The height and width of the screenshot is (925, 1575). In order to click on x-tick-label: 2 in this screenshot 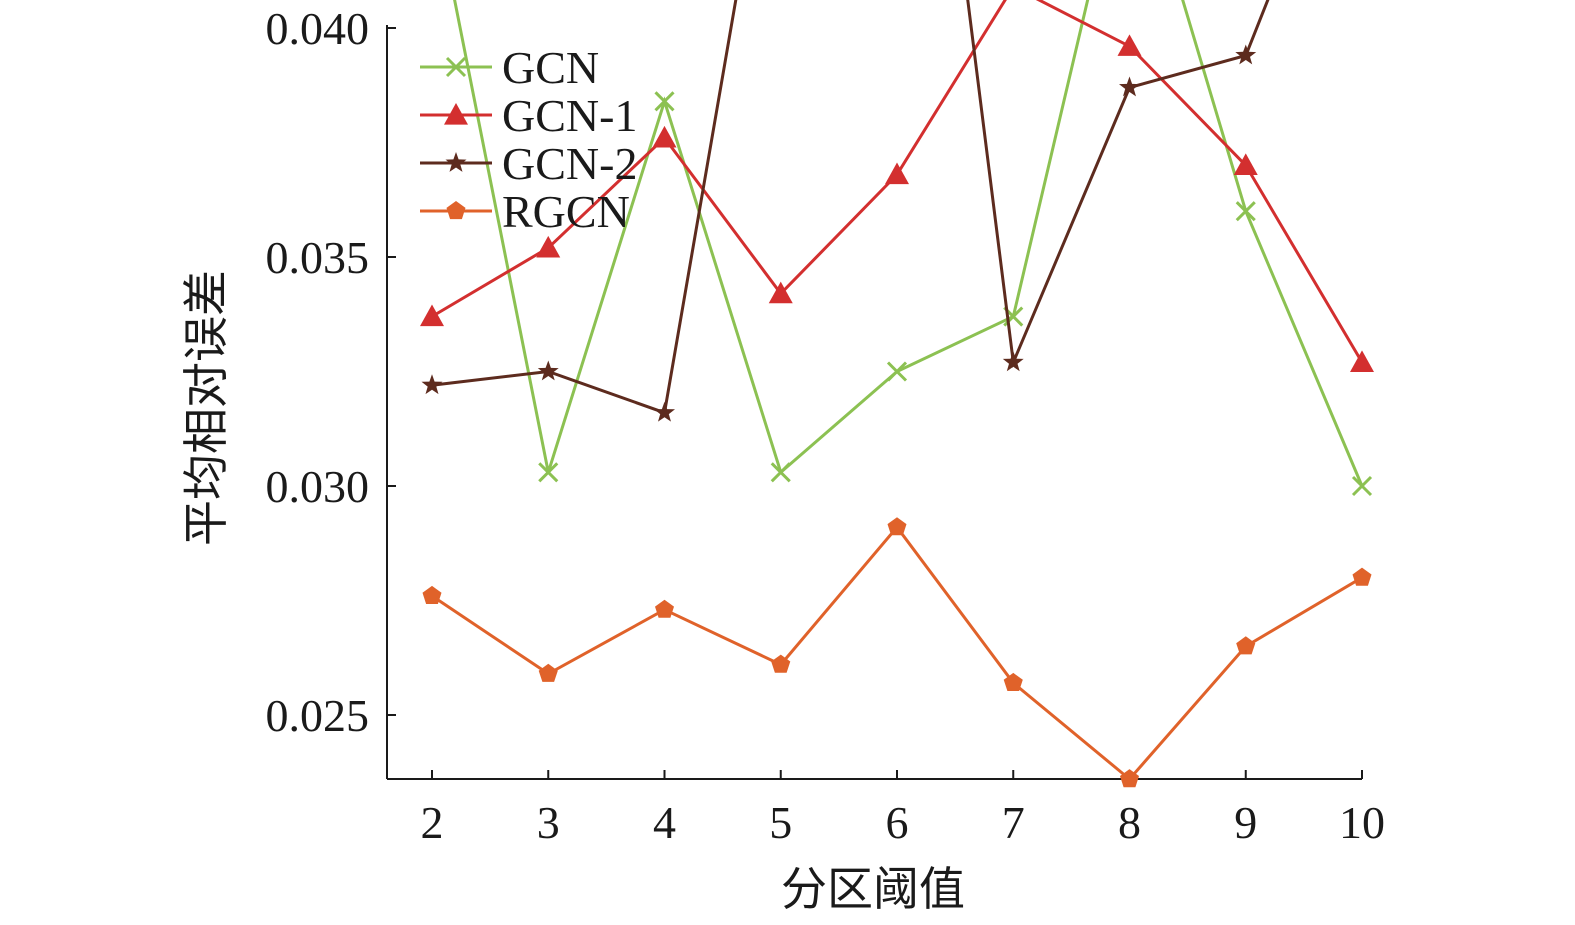, I will do `click(432, 822)`.